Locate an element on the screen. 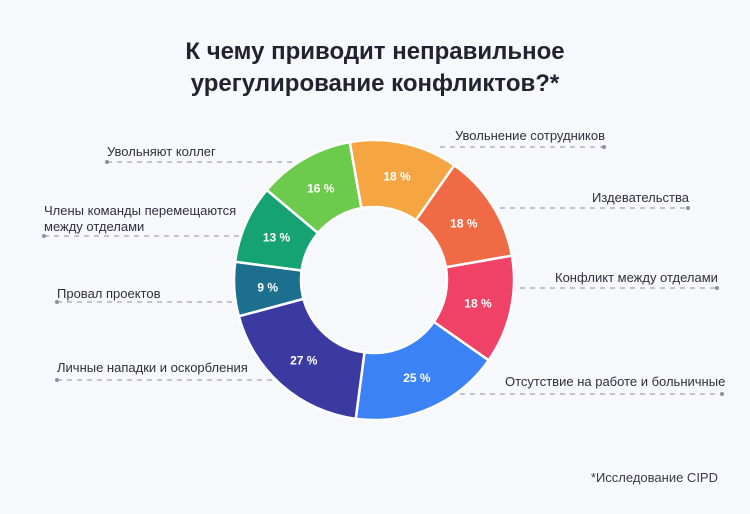 The image size is (750, 514). slice-value-label: 13 % is located at coordinates (277, 238).